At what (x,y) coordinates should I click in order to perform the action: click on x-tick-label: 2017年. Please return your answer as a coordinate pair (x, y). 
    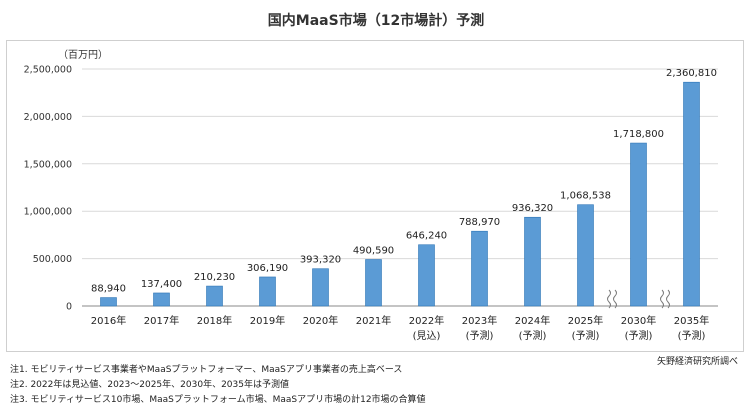
    Looking at the image, I should click on (161, 320).